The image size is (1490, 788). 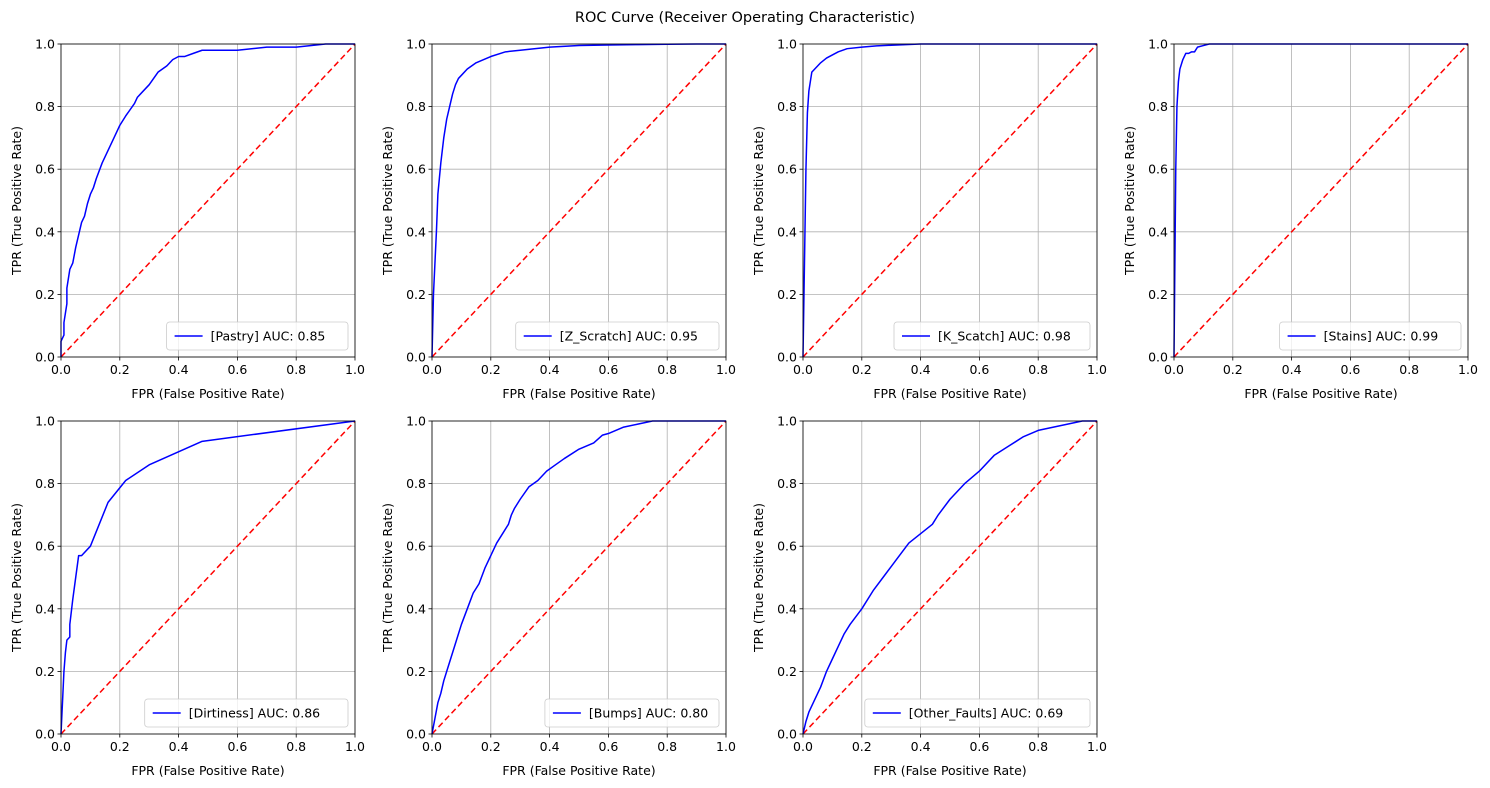 I want to click on legend-label: [Other_Faults] AUC: 0.69, so click(x=986, y=713).